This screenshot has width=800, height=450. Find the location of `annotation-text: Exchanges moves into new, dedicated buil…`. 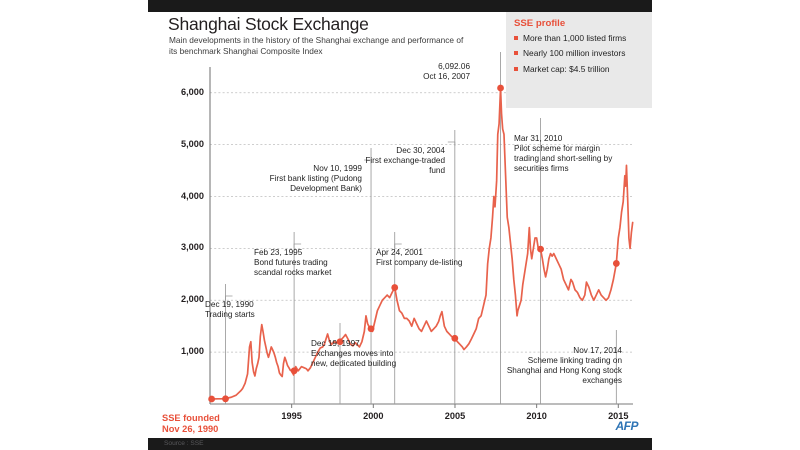

annotation-text: Exchanges moves into new, dedicated buil… is located at coordinates (354, 358).